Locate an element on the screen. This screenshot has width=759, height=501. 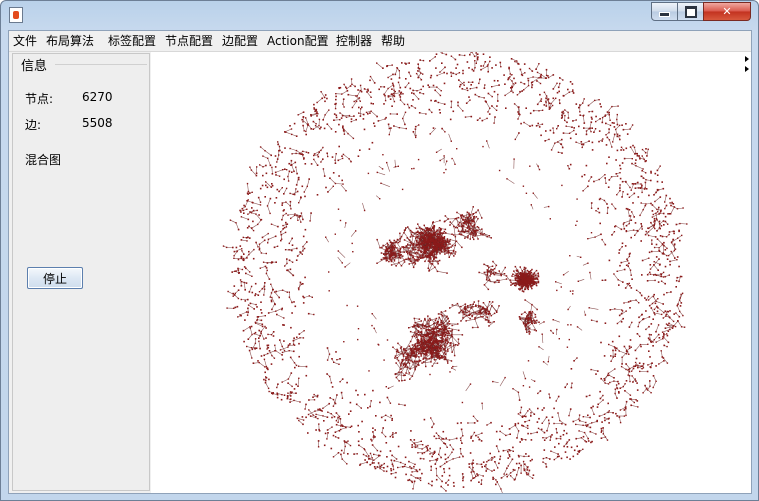
menu-help: 帮助 is located at coordinates (393, 41).